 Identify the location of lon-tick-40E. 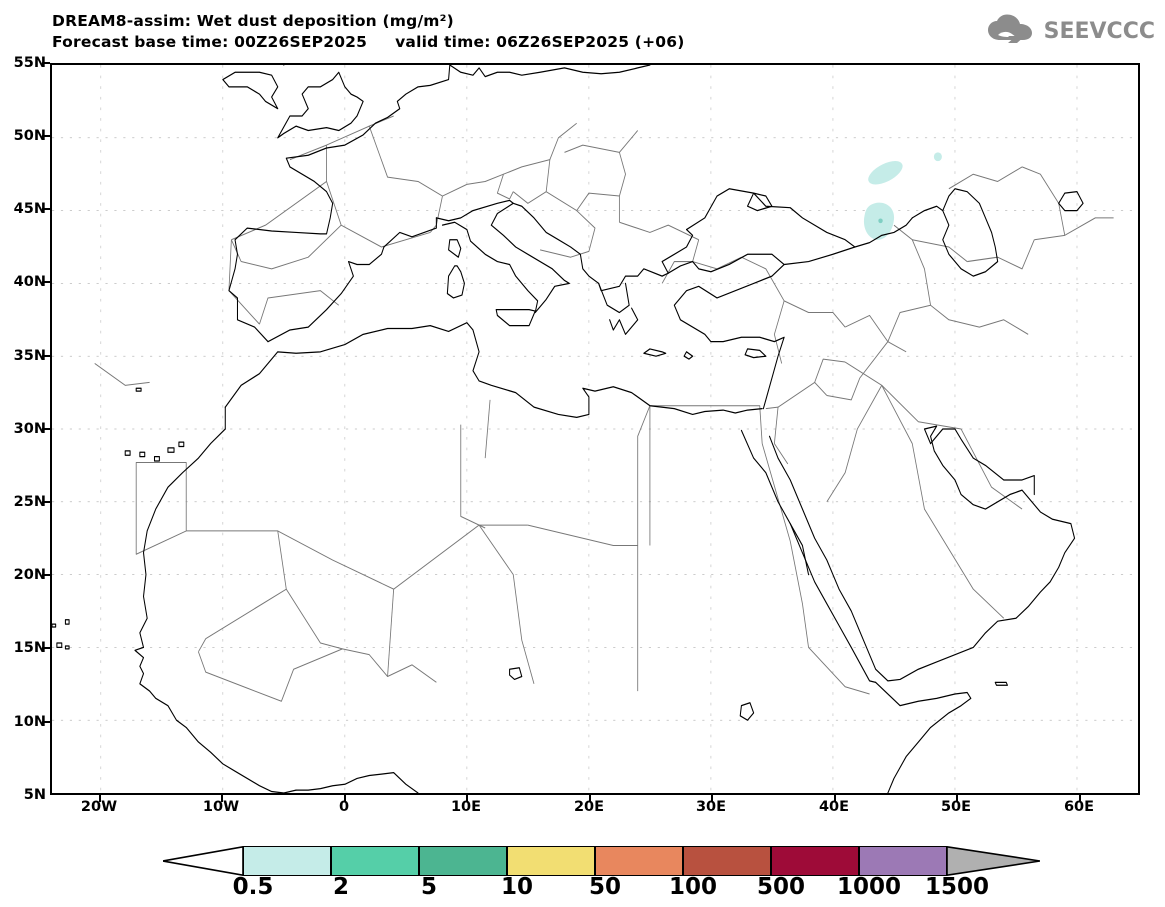
(835, 798).